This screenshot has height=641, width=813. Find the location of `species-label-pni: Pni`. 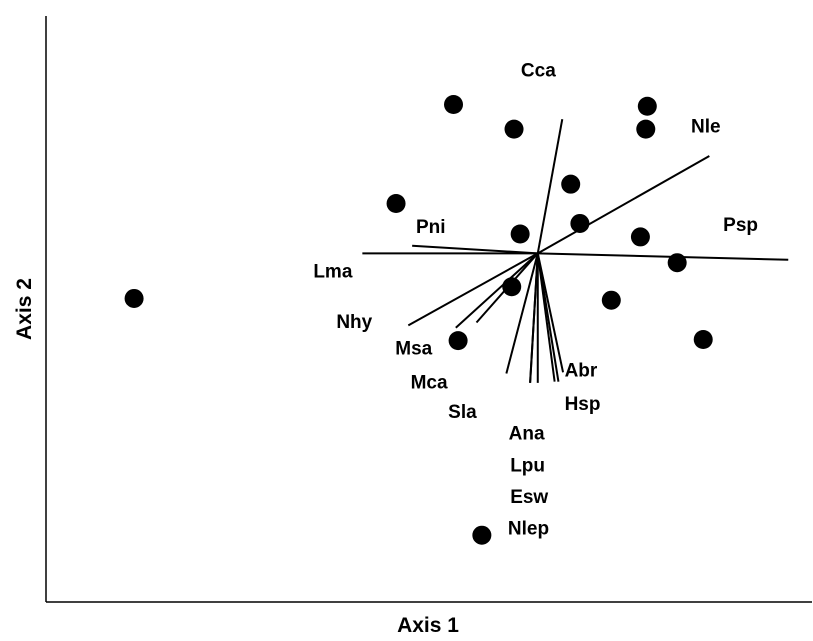

species-label-pni: Pni is located at coordinates (431, 227).